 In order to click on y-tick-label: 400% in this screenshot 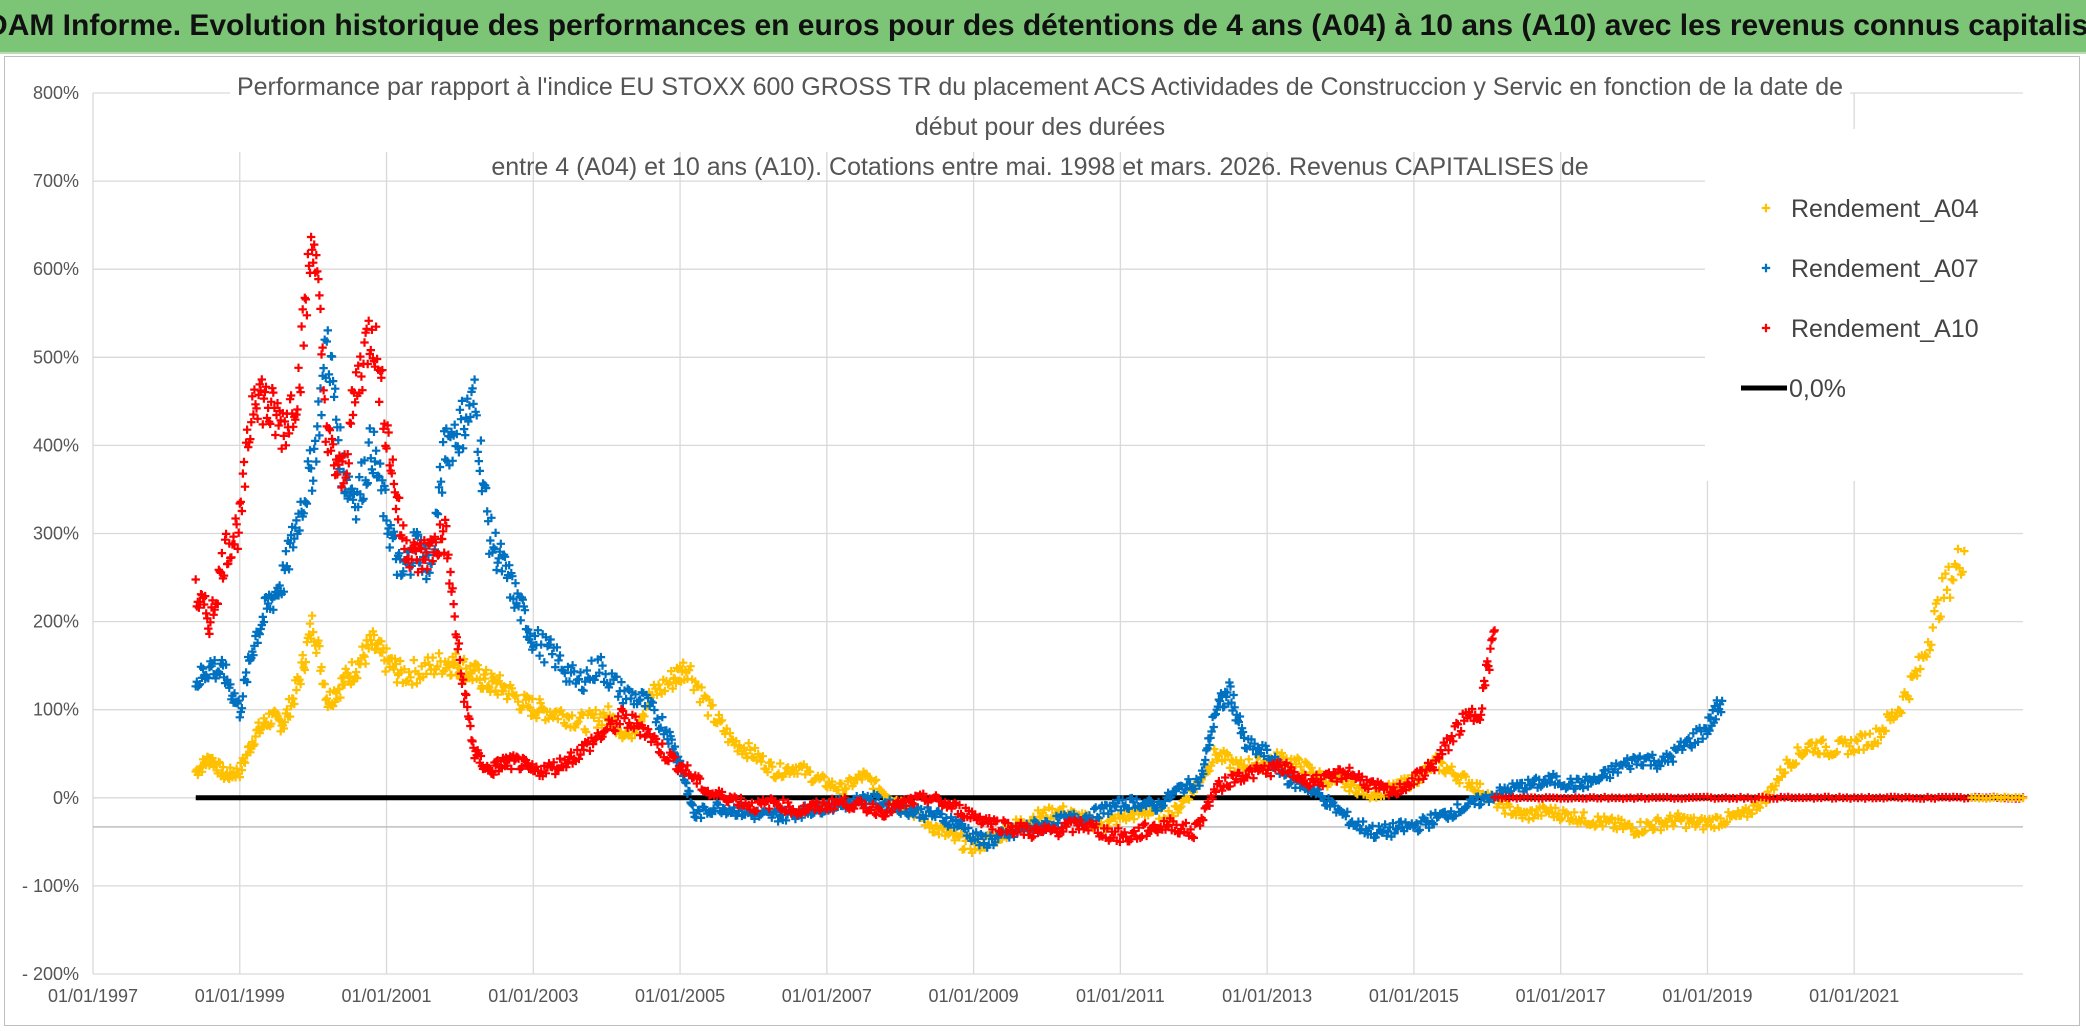, I will do `click(56, 445)`.